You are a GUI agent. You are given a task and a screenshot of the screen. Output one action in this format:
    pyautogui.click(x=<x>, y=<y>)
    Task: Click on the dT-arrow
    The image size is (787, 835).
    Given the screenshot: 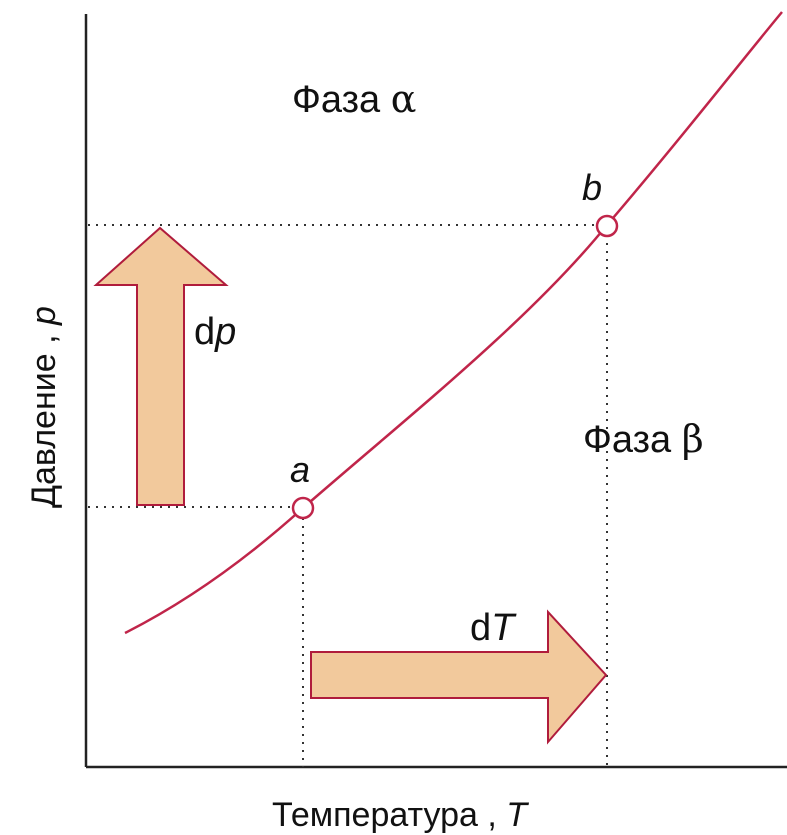 What is the action you would take?
    pyautogui.click(x=459, y=677)
    